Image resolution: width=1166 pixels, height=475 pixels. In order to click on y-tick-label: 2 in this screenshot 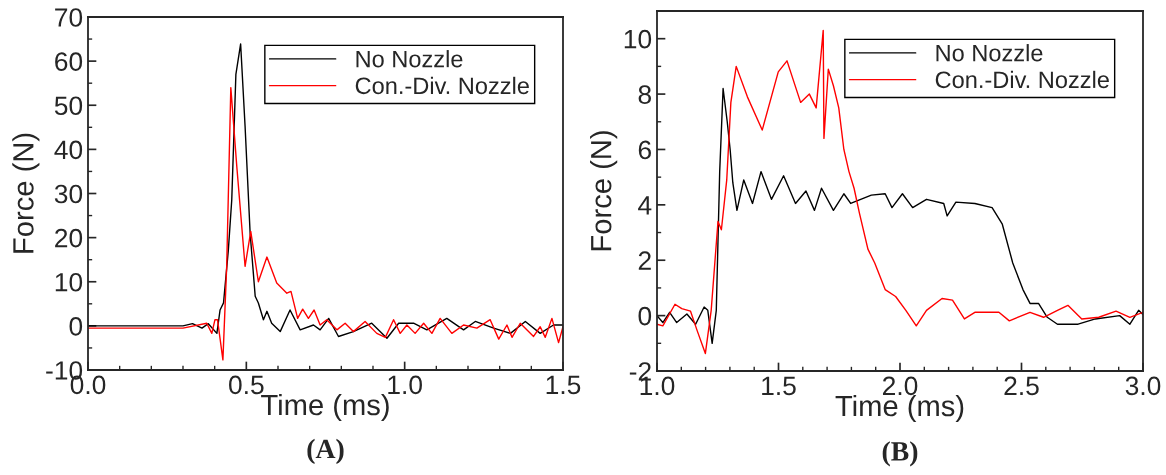, I will do `click(644, 260)`.